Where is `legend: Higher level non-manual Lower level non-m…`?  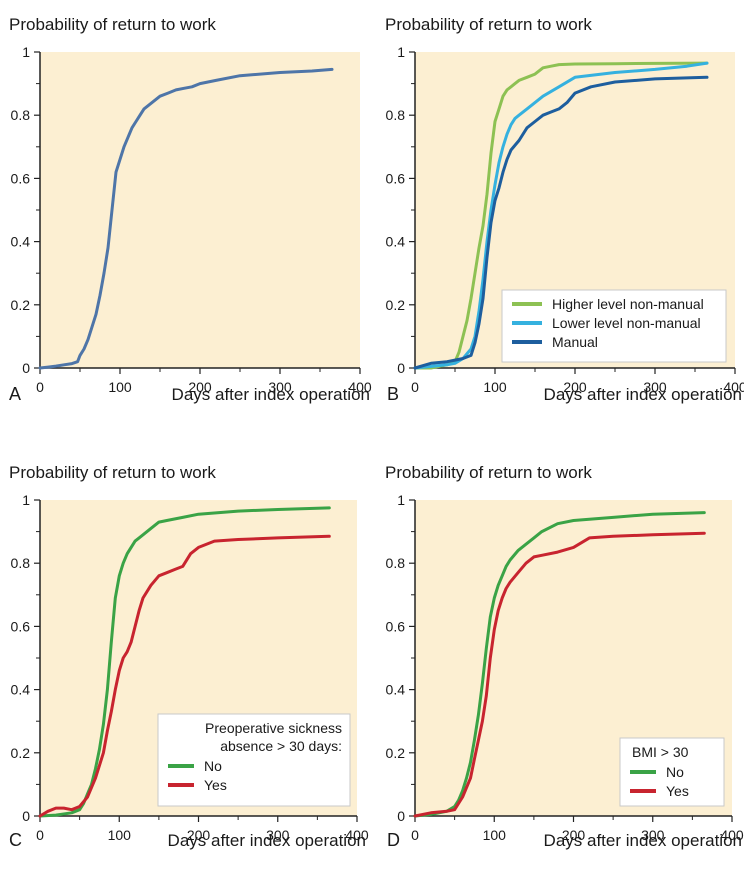
legend: Higher level non-manual Lower level non-m… is located at coordinates (614, 326).